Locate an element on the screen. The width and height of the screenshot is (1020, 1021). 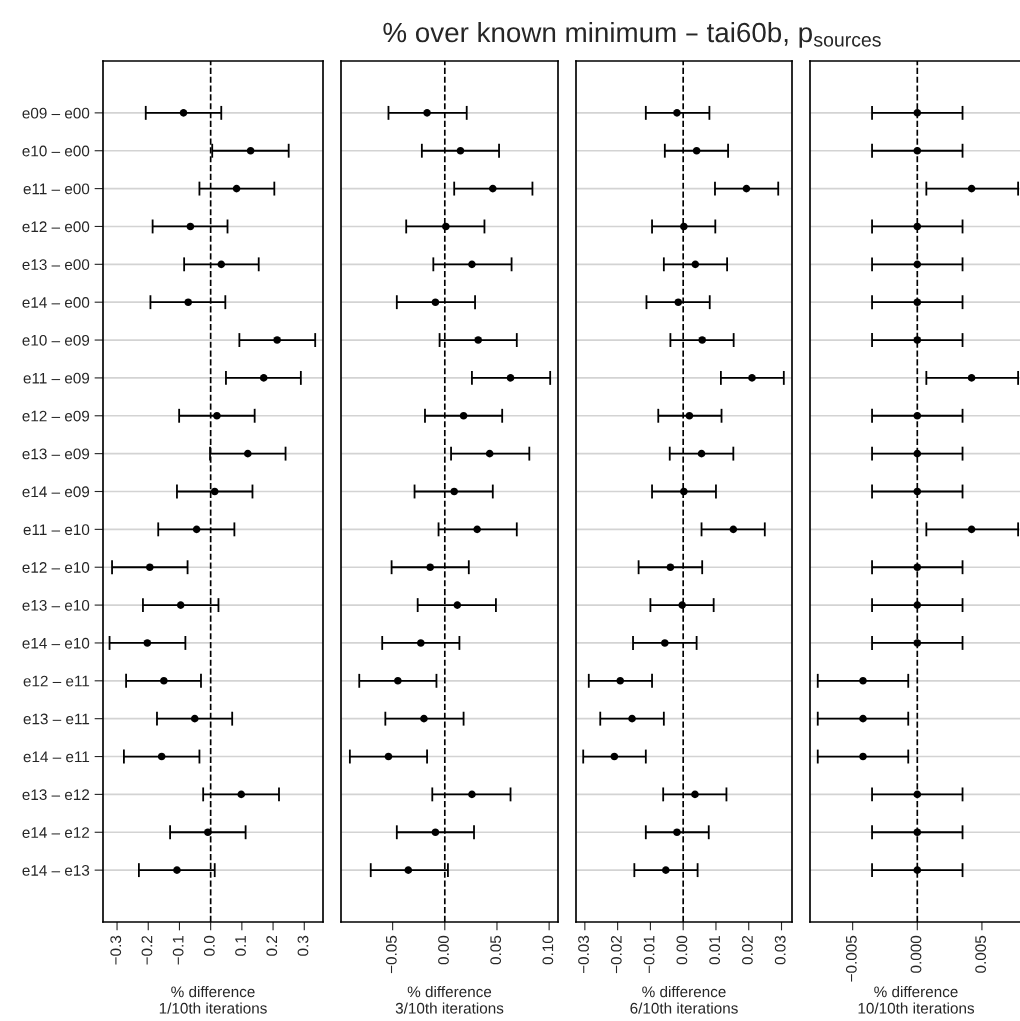
x-tick-label: 0.01 is located at coordinates (715, 950).